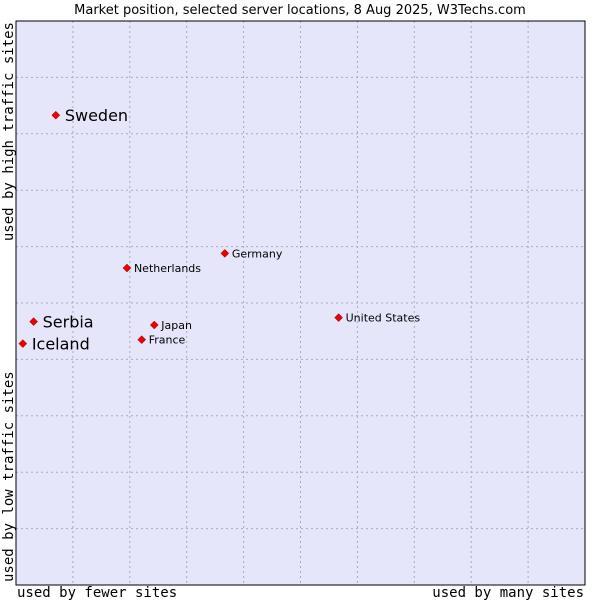 The width and height of the screenshot is (600, 600). Describe the element at coordinates (9, 476) in the screenshot. I see `y-axis-label-bottom: used by low traffic sites` at that location.